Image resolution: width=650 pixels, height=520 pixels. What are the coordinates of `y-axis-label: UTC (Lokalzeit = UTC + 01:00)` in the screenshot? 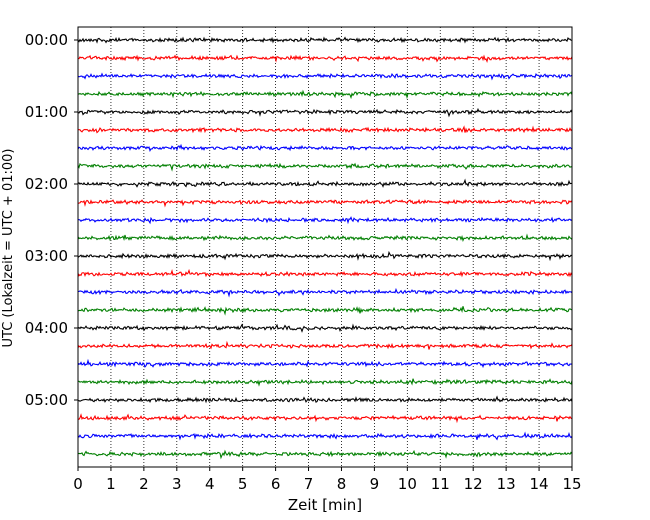 It's located at (8, 248).